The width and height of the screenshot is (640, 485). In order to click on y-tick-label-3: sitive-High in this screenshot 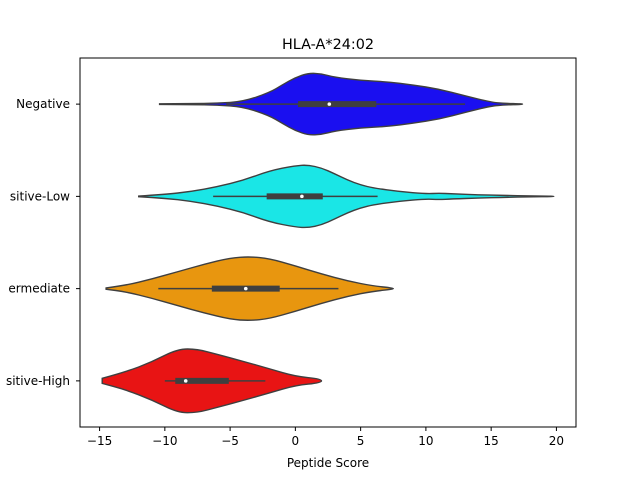, I will do `click(38, 381)`.